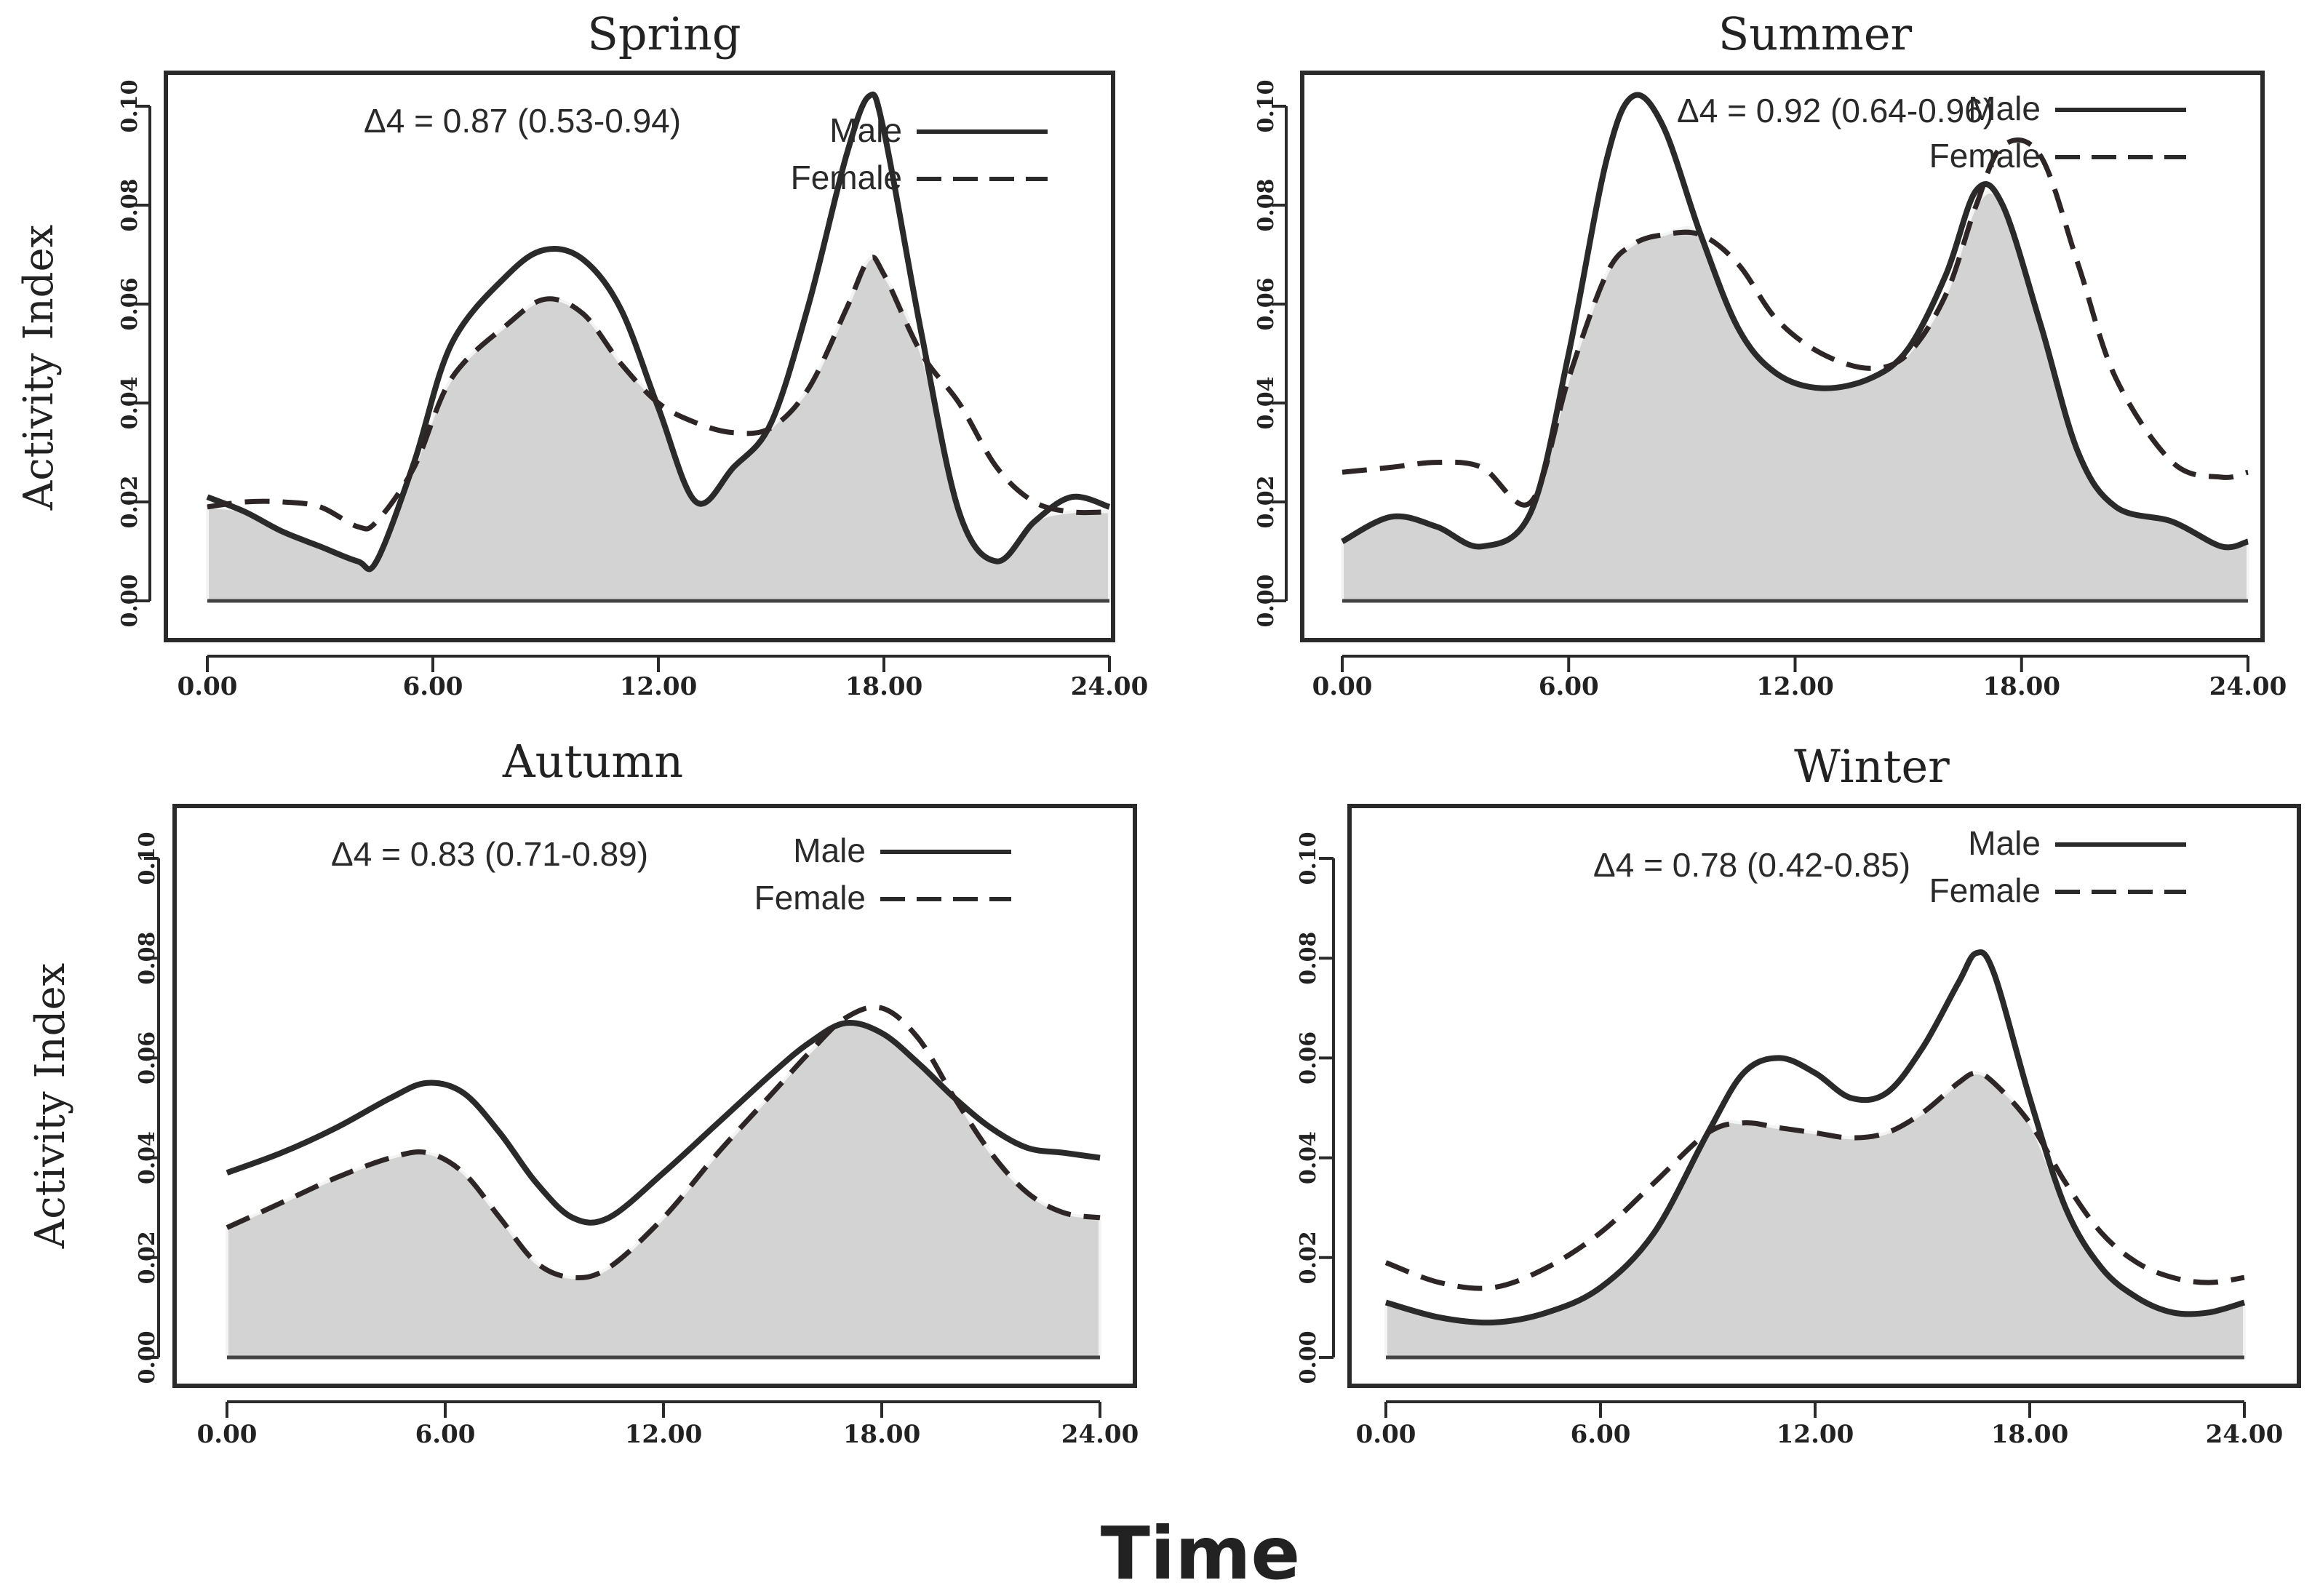 The height and width of the screenshot is (1596, 2320). What do you see at coordinates (592, 761) in the screenshot?
I see `panel-title: Autumn` at bounding box center [592, 761].